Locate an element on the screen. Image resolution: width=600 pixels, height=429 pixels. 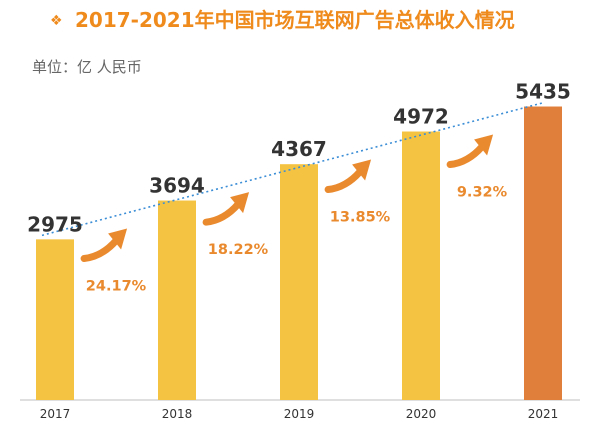
bar-2018 is located at coordinates (177, 300).